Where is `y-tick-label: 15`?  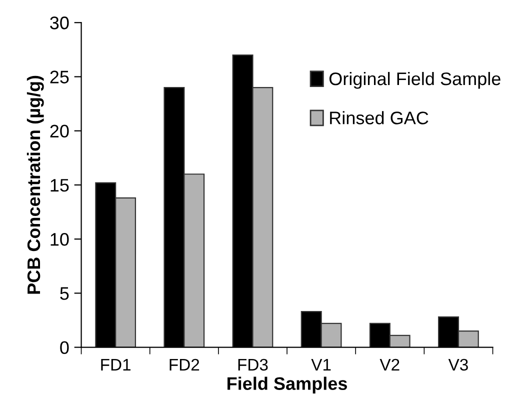 y-tick-label: 15 is located at coordinates (59, 185).